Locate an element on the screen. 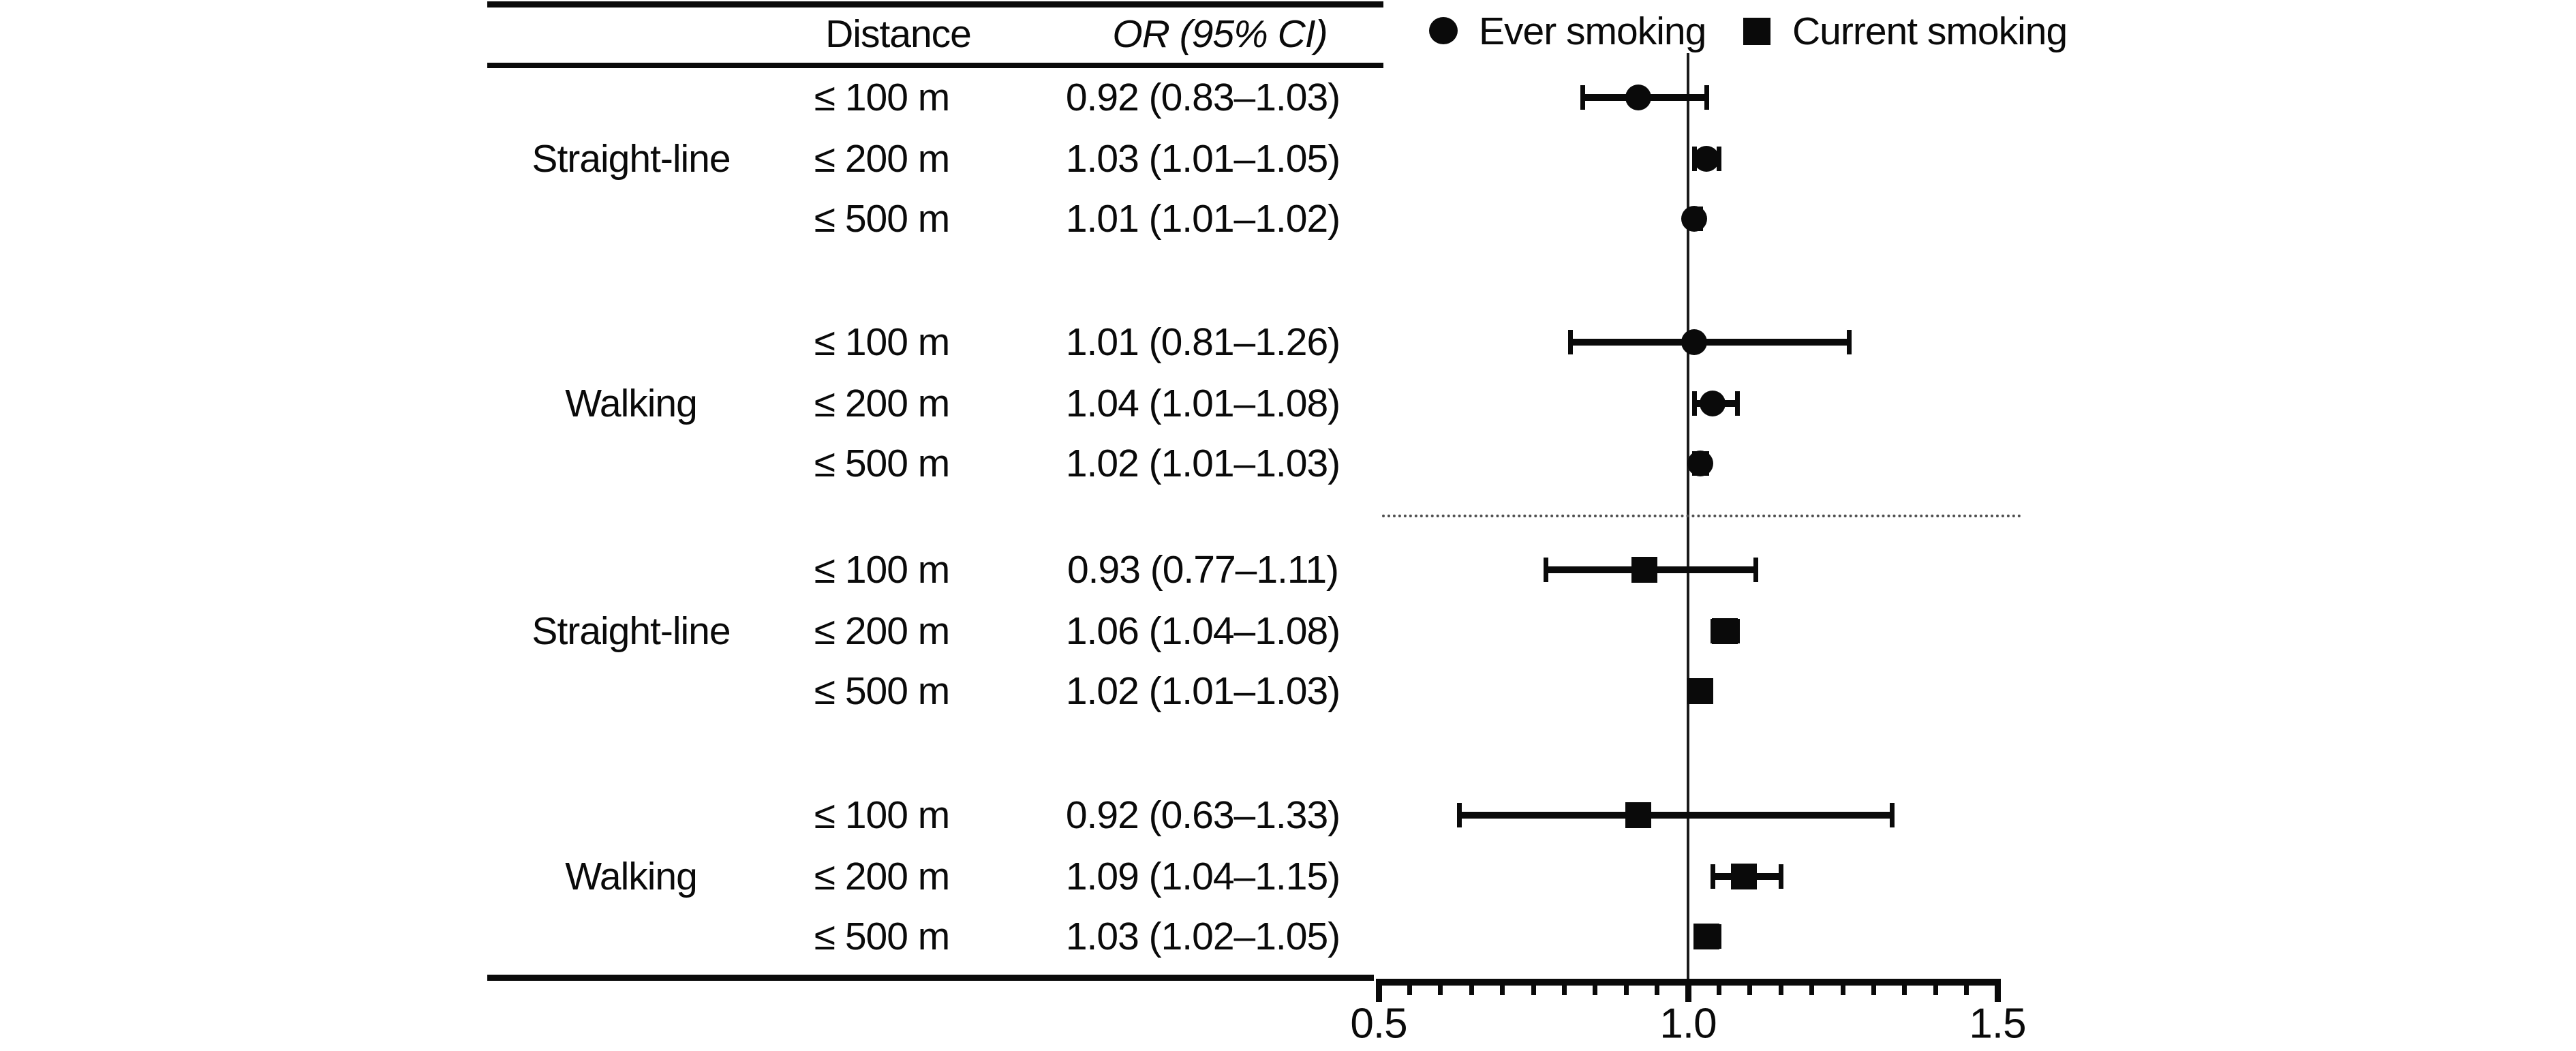 This screenshot has width=2576, height=1051. row-or-ci-value: 1.03 (1.01–1.05) is located at coordinates (1202, 159).